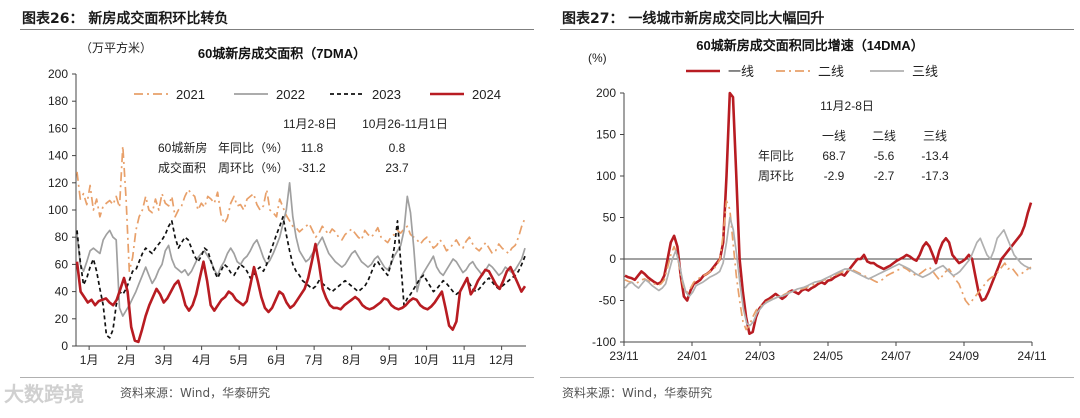  I want to click on y-tick-label: 50, so click(610, 218).